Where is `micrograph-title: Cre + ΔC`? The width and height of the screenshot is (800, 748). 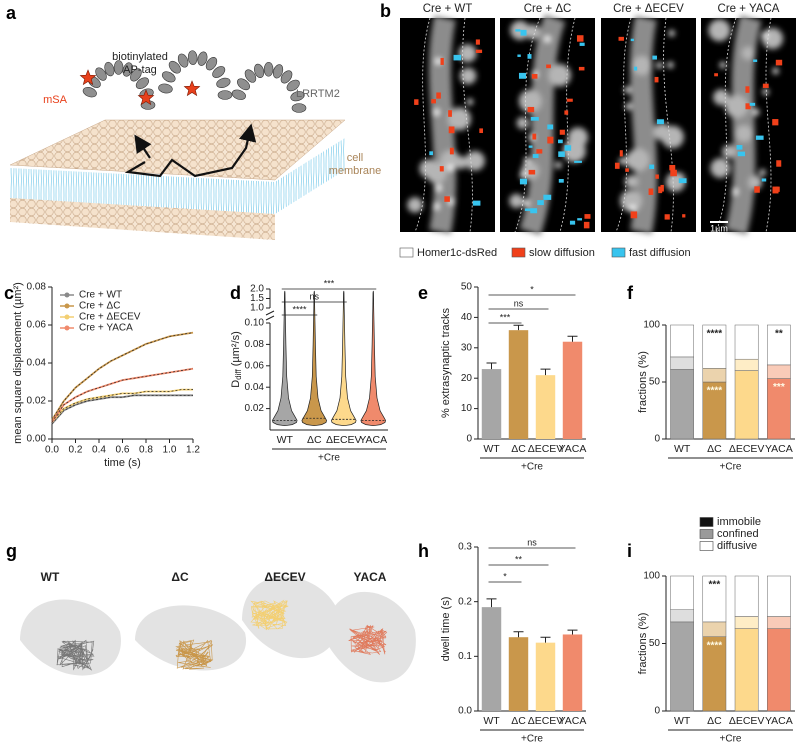 micrograph-title: Cre + ΔC is located at coordinates (548, 9).